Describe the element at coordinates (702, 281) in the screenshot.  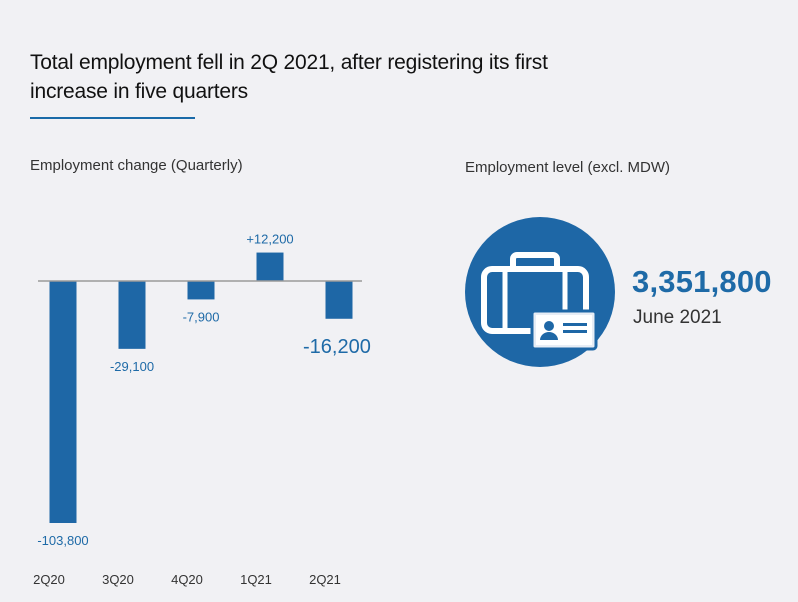
I see `employment-level-value: 3,351,800` at that location.